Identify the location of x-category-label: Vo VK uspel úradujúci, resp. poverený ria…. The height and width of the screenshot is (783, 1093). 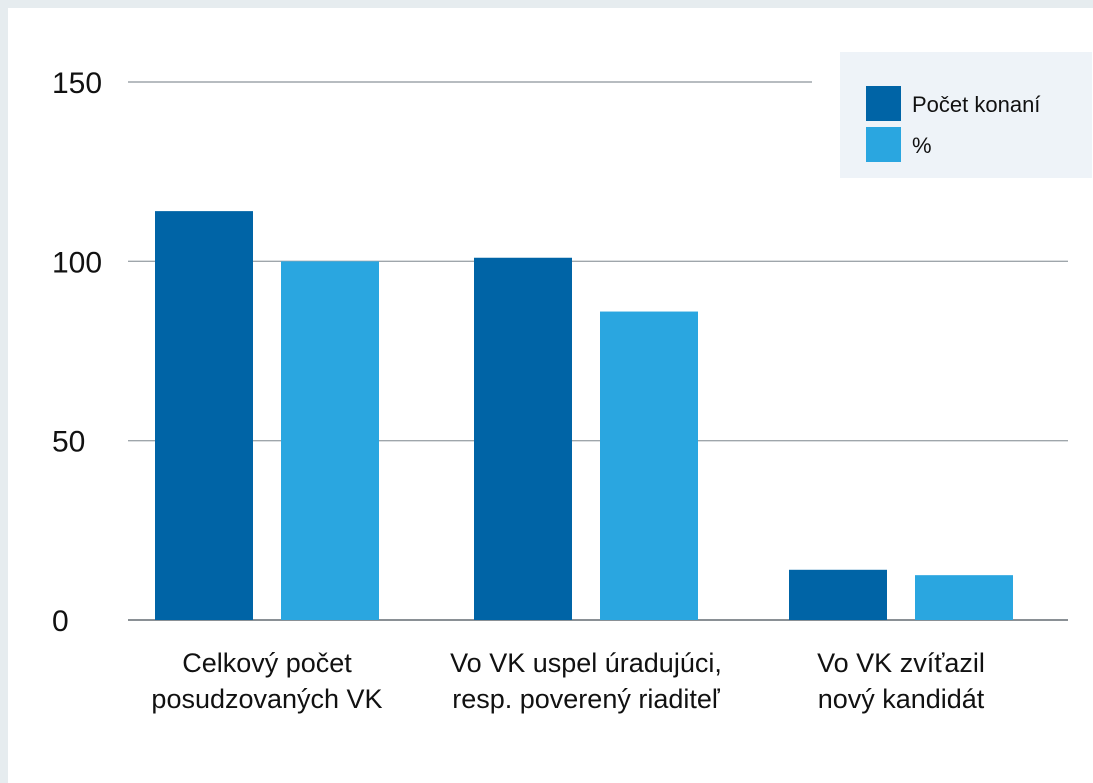
(586, 681).